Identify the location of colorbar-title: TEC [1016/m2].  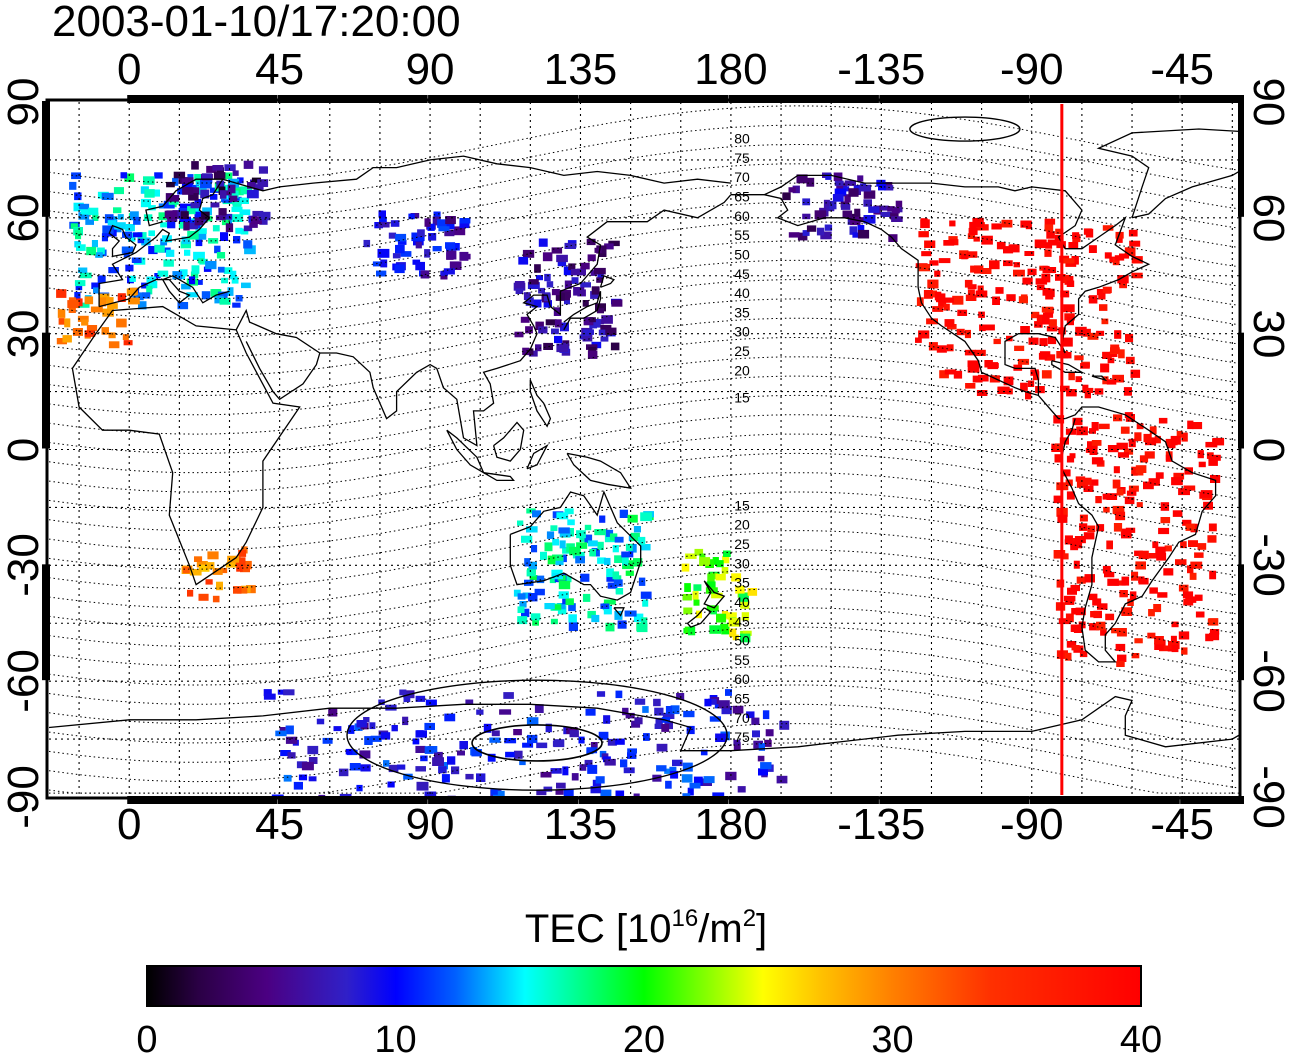
(646, 929).